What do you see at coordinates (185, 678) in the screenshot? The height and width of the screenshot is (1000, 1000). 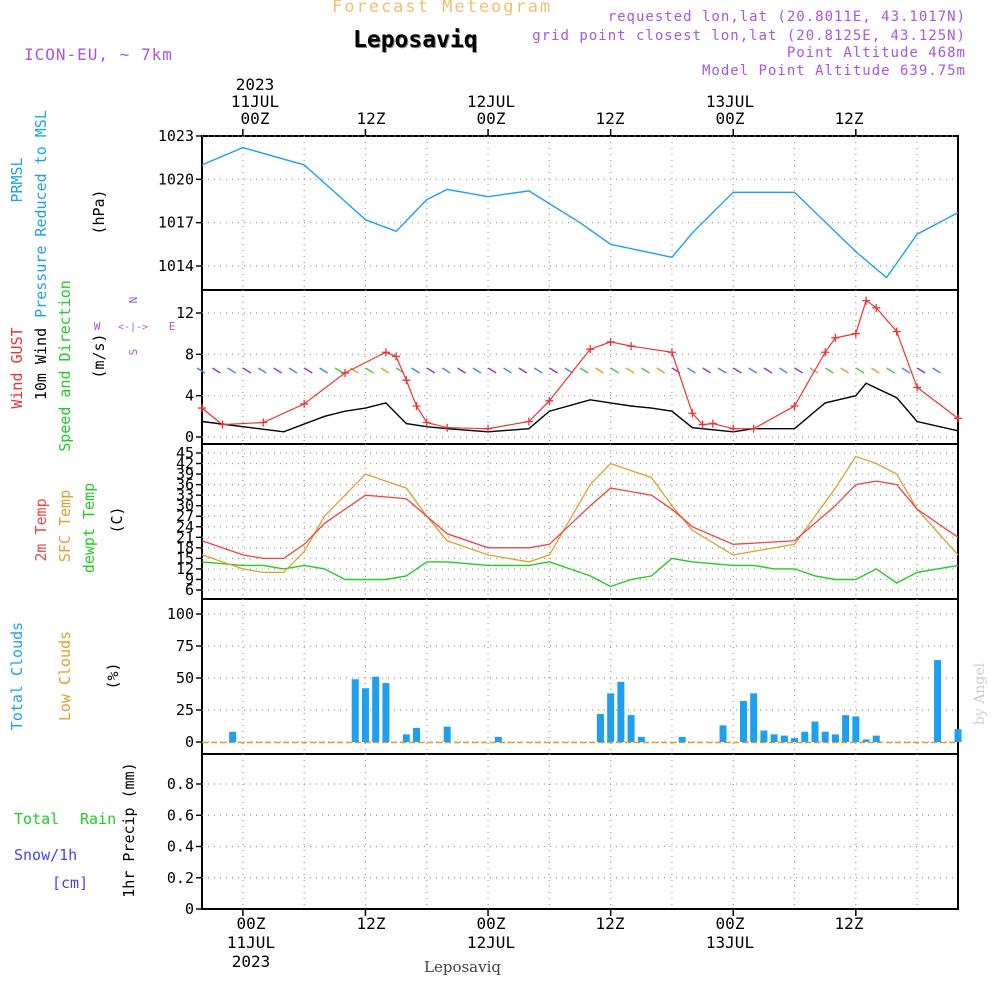 I see `y-tick-label: 50` at bounding box center [185, 678].